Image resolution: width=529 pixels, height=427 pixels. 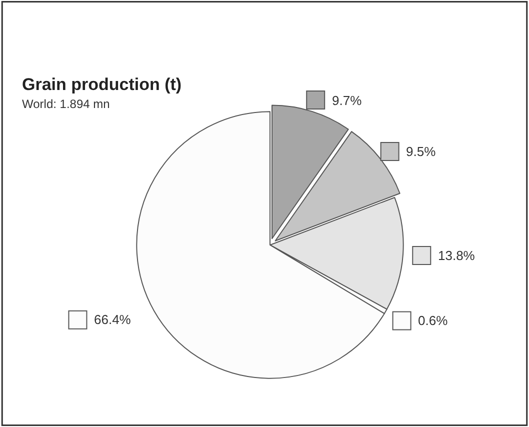 What do you see at coordinates (433, 320) in the screenshot?
I see `data-label: 0.6%` at bounding box center [433, 320].